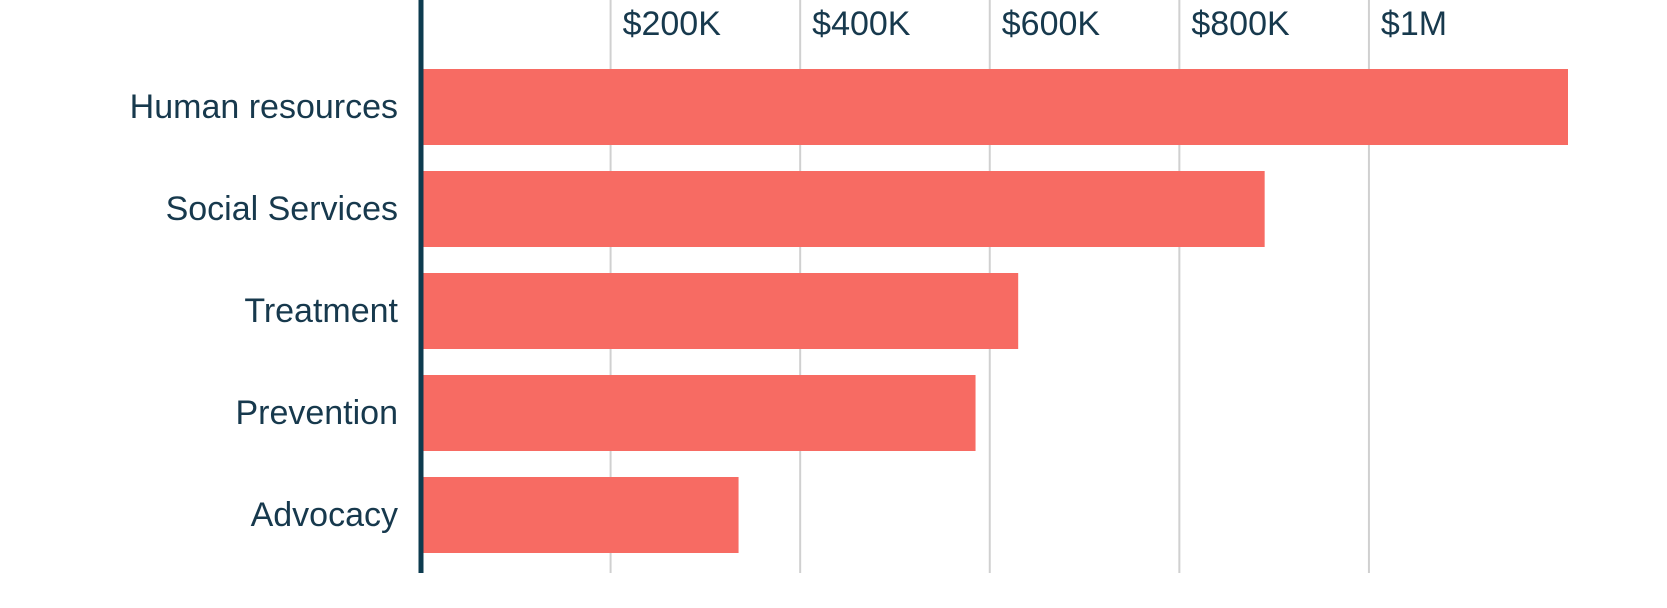  What do you see at coordinates (1051, 24) in the screenshot?
I see `x-tick-label: $600K` at bounding box center [1051, 24].